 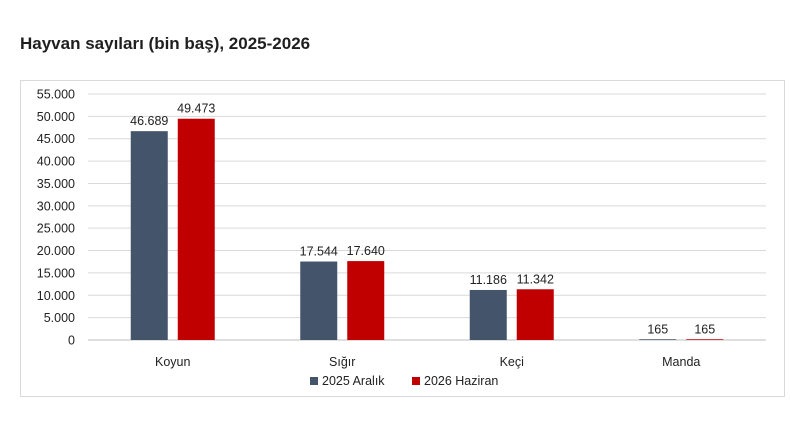 I want to click on y-tick-label: 50.000, so click(x=56, y=117).